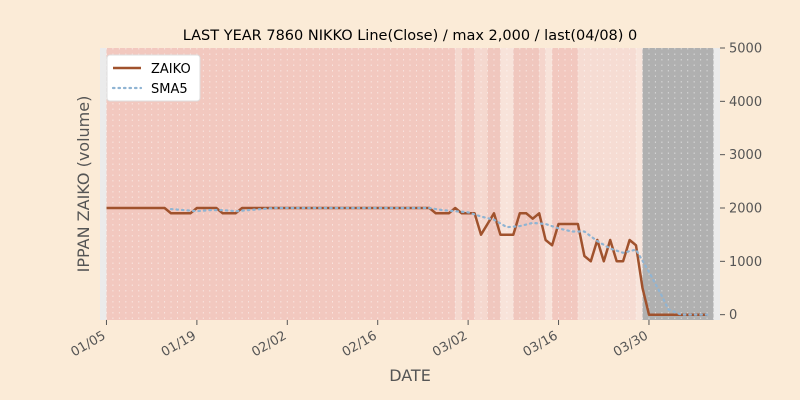 The image size is (800, 400). Describe the element at coordinates (450, 344) in the screenshot. I see `x-tick-label: 03/02` at that location.